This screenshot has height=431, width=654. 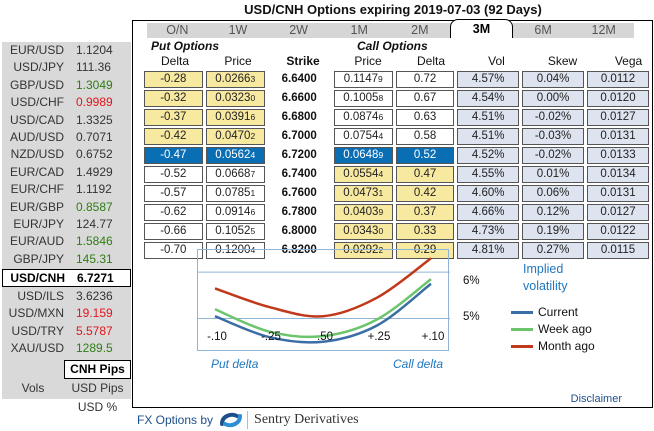 I want to click on rate-row-eur-chf: EUR/CHF 1.1192, so click(x=66, y=189).